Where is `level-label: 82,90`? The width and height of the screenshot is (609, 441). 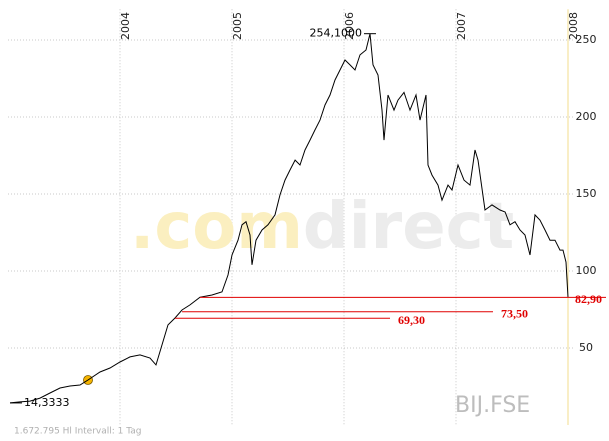
level-label: 82,90 is located at coordinates (588, 299).